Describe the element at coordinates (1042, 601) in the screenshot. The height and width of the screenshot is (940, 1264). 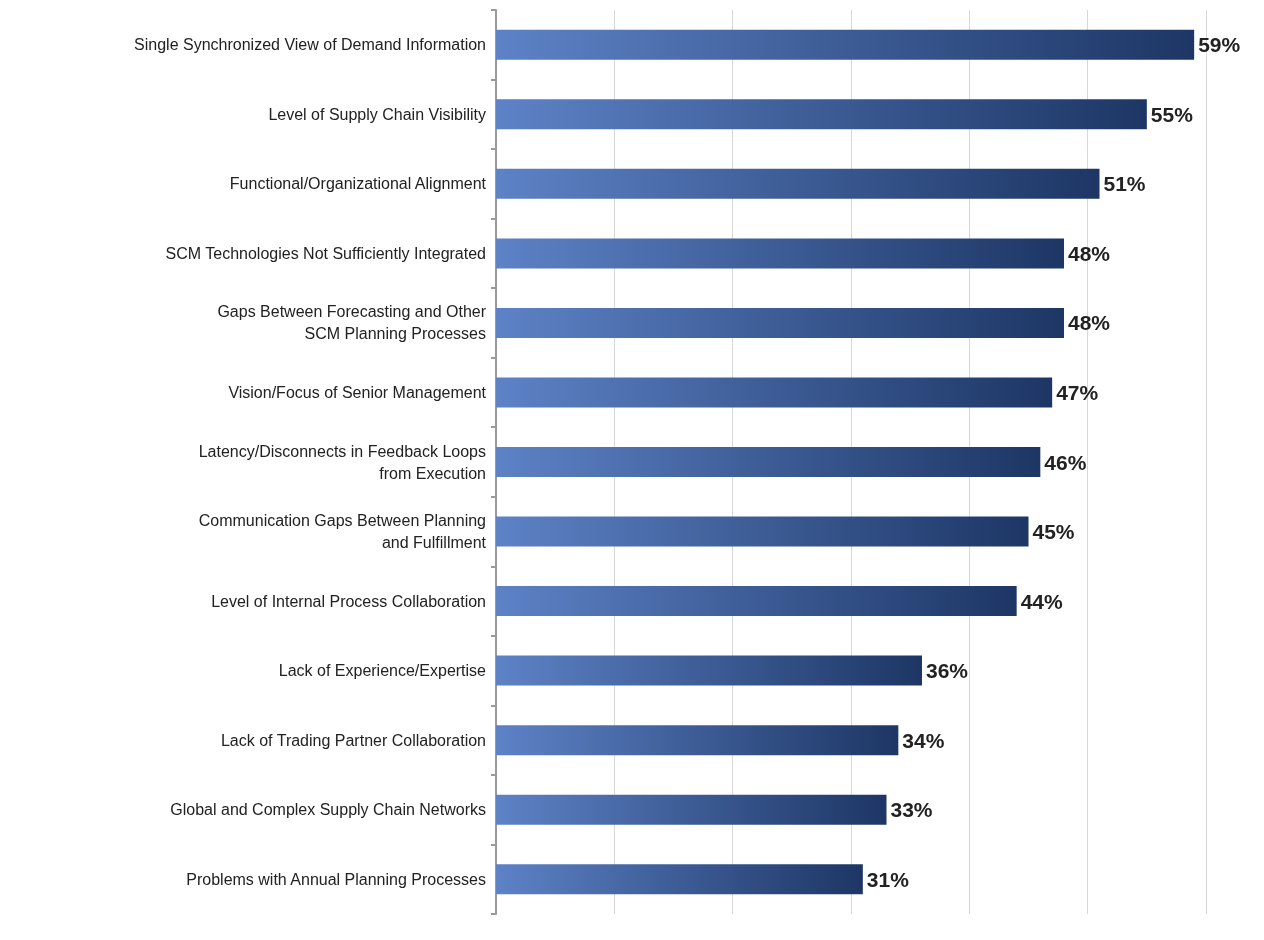
I see `data-label: 44%` at that location.